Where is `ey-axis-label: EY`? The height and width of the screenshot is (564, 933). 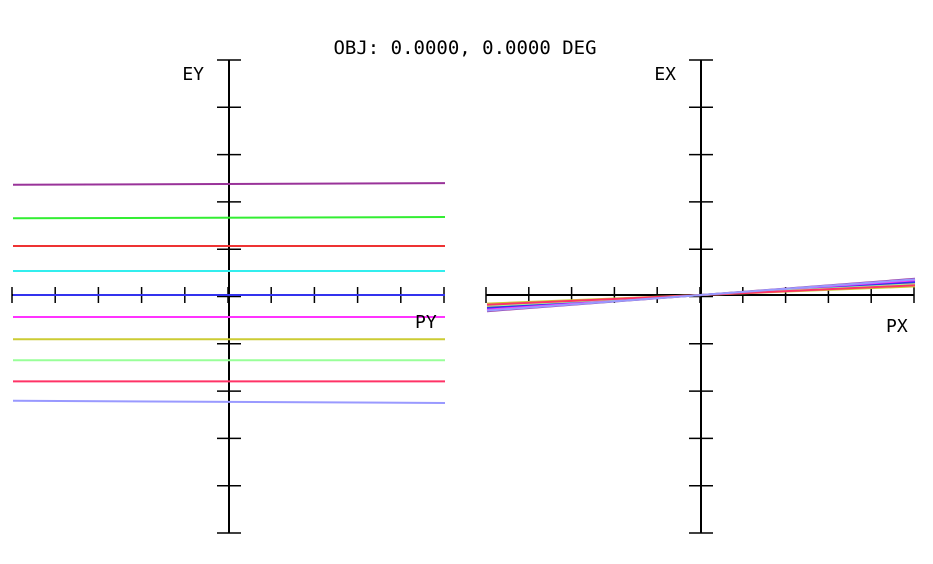
ey-axis-label: EY is located at coordinates (193, 74).